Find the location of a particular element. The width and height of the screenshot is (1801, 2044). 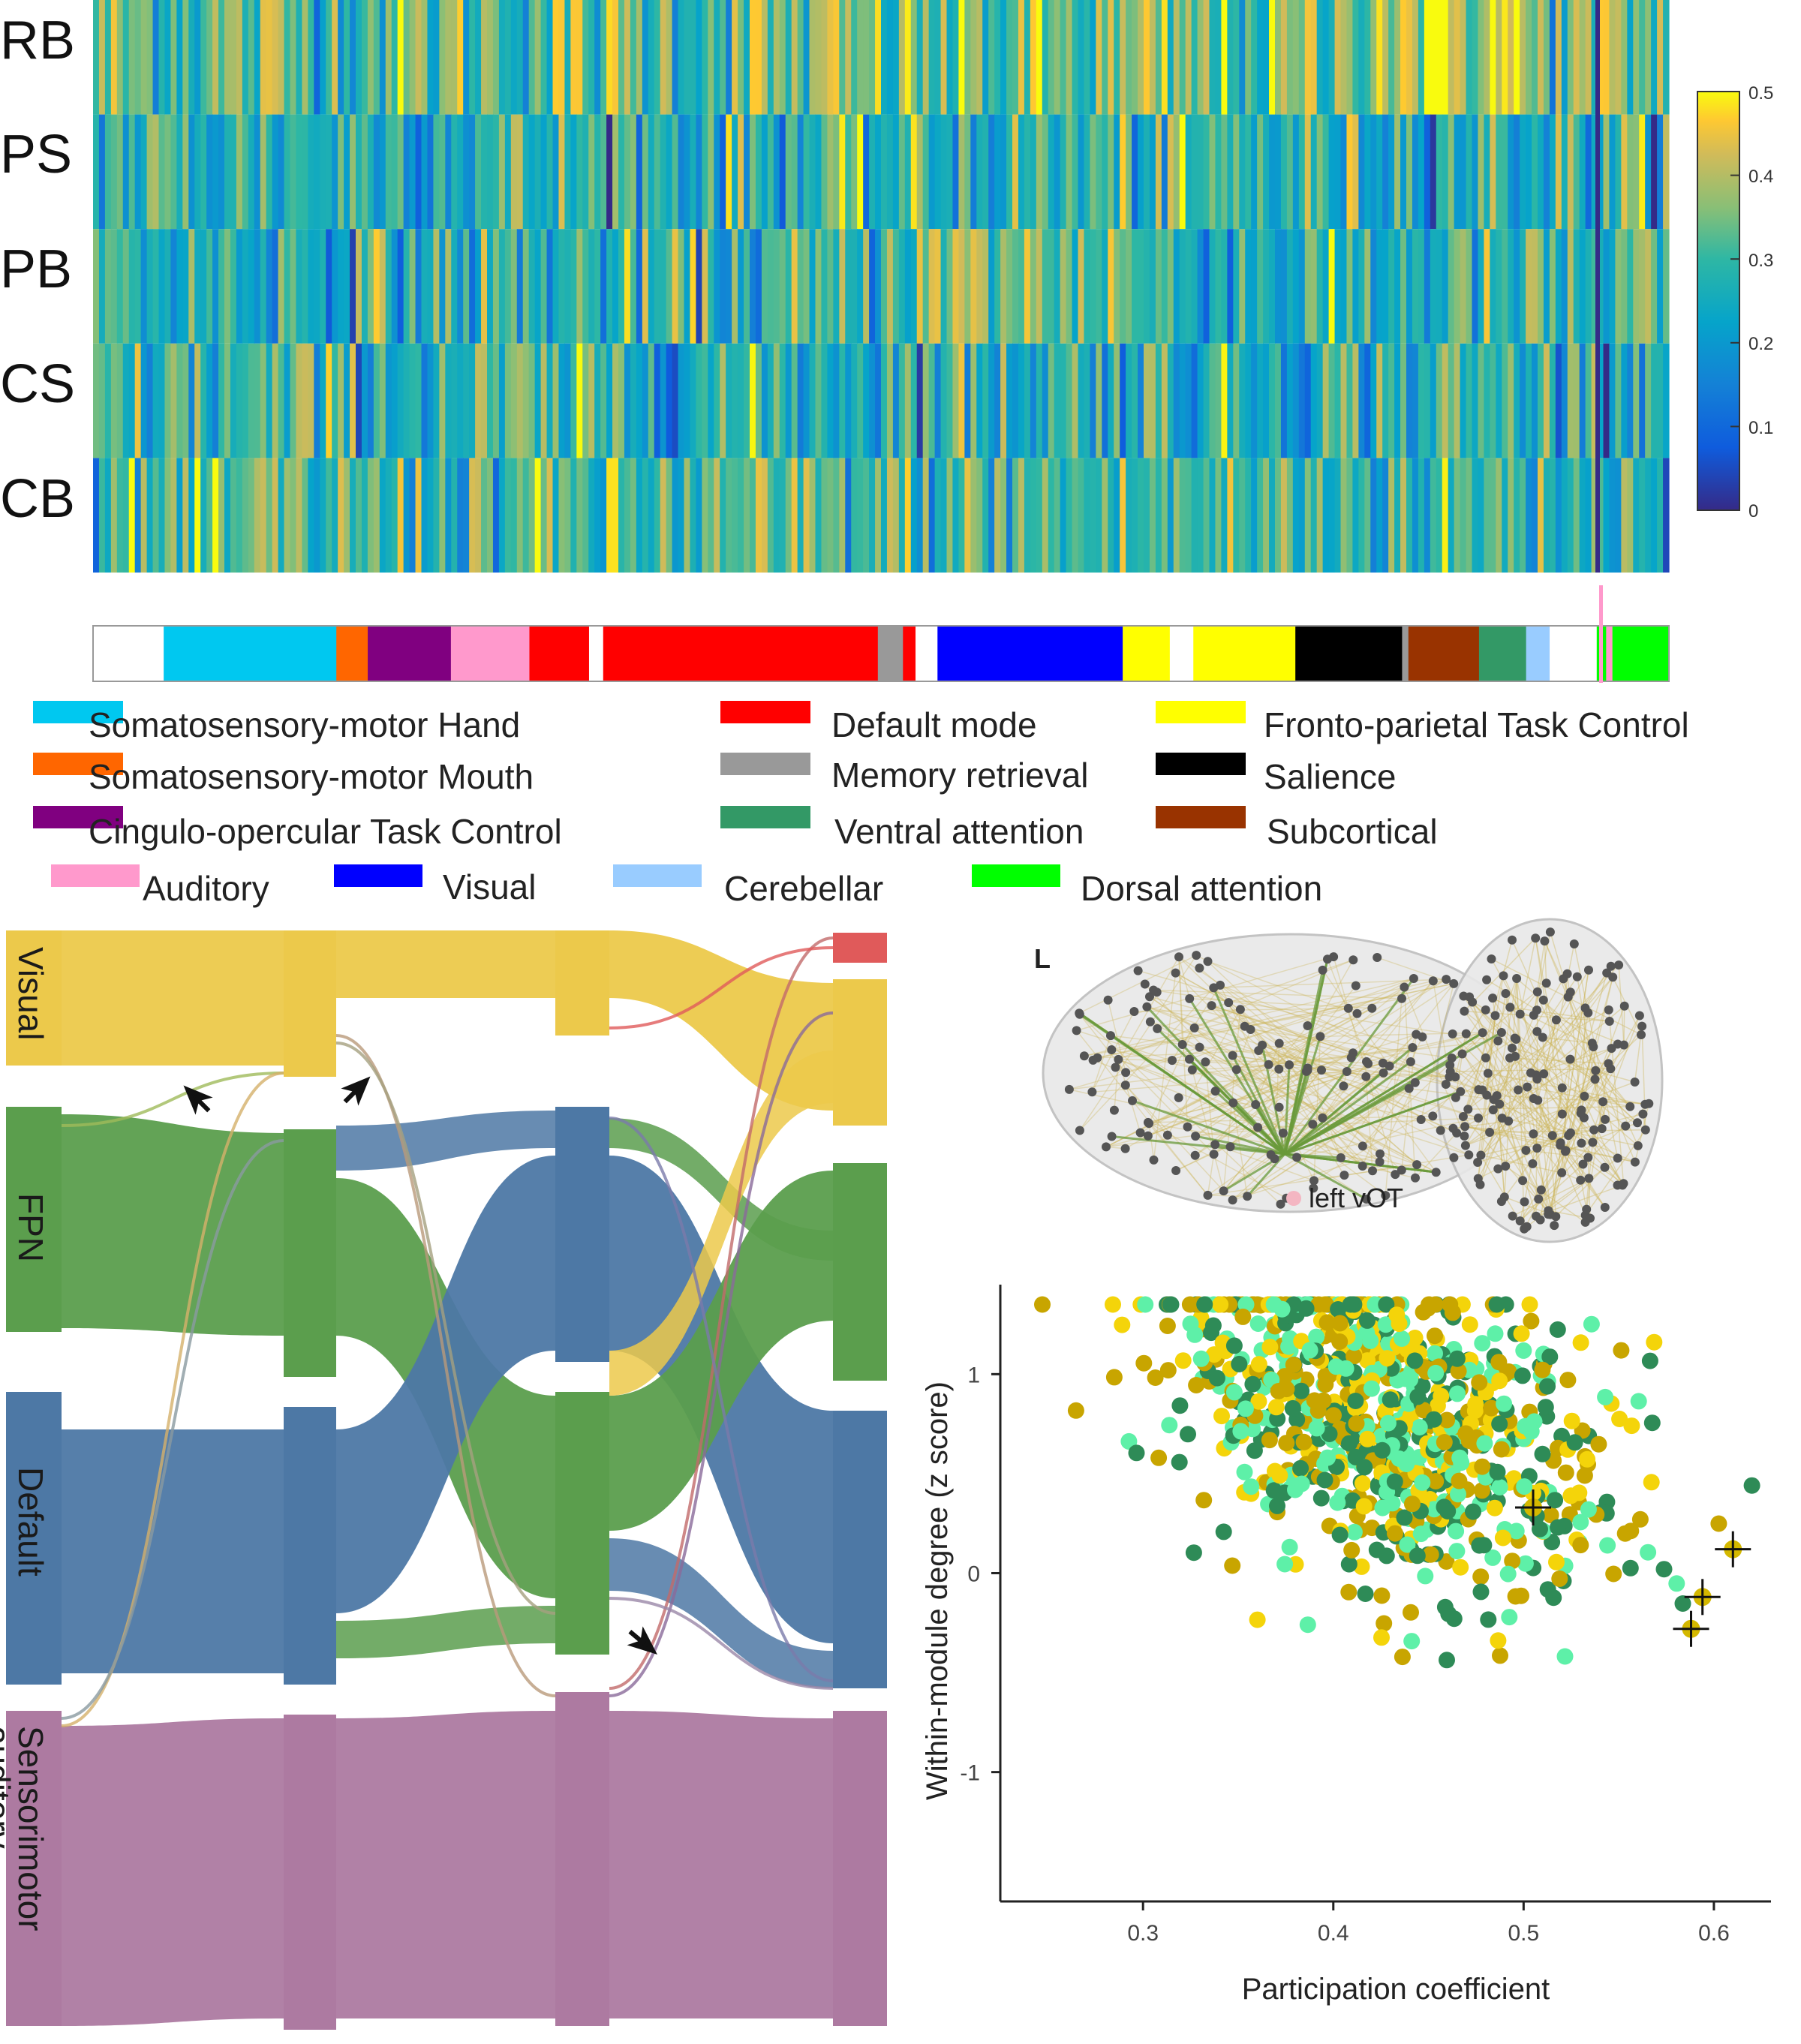

alluvial-module-node is located at coordinates (34, 1868).